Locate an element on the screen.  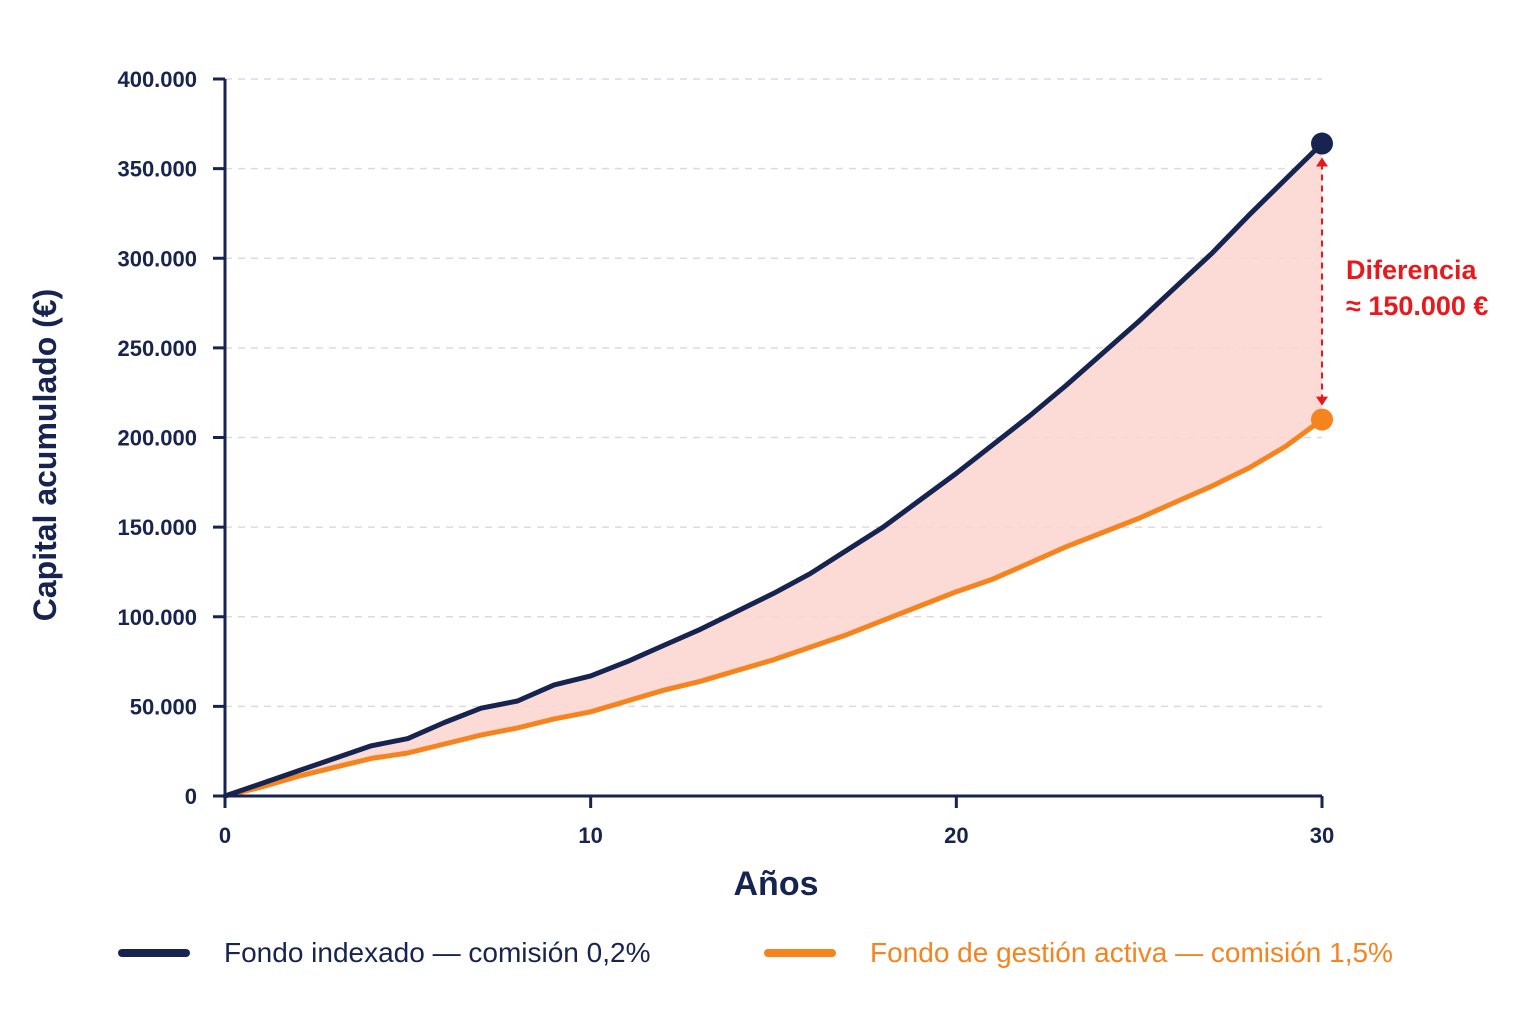
y-tick-label-7: 350.000 is located at coordinates (157, 169).